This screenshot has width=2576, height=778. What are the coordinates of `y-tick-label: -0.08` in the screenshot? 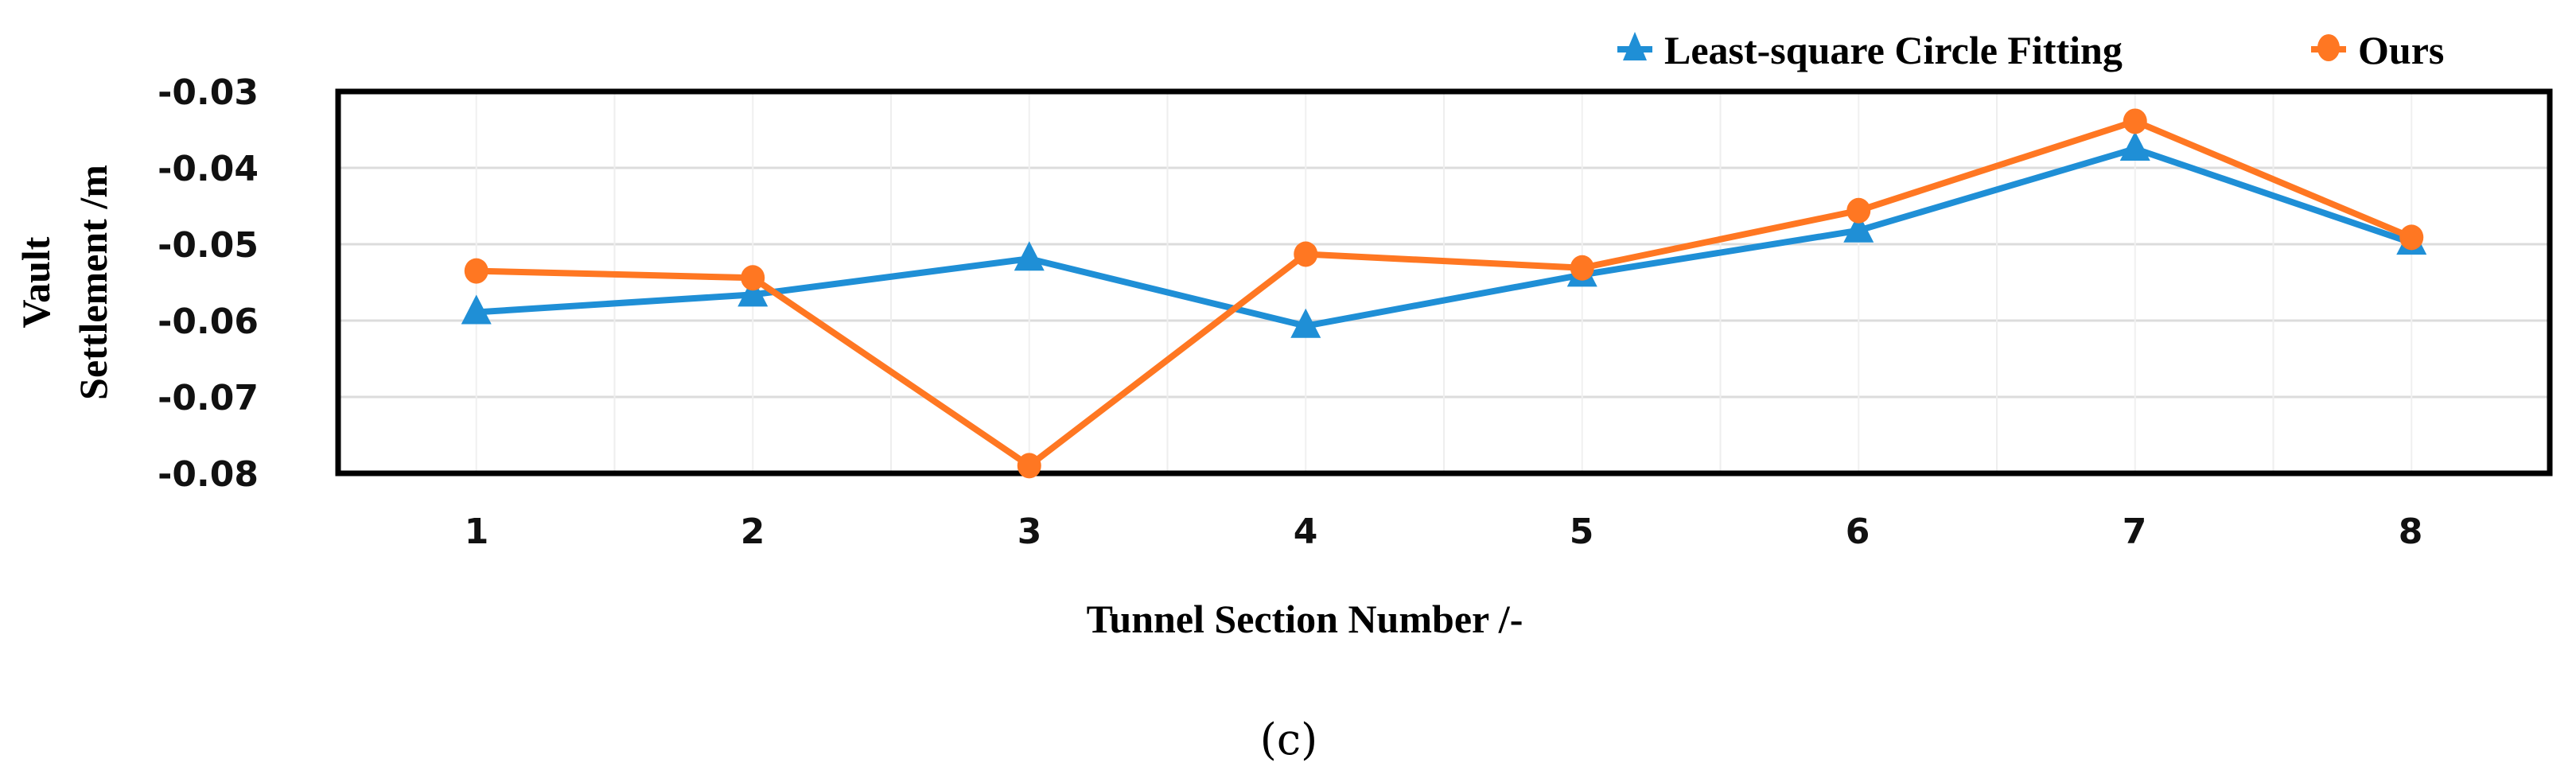 It's located at (209, 475).